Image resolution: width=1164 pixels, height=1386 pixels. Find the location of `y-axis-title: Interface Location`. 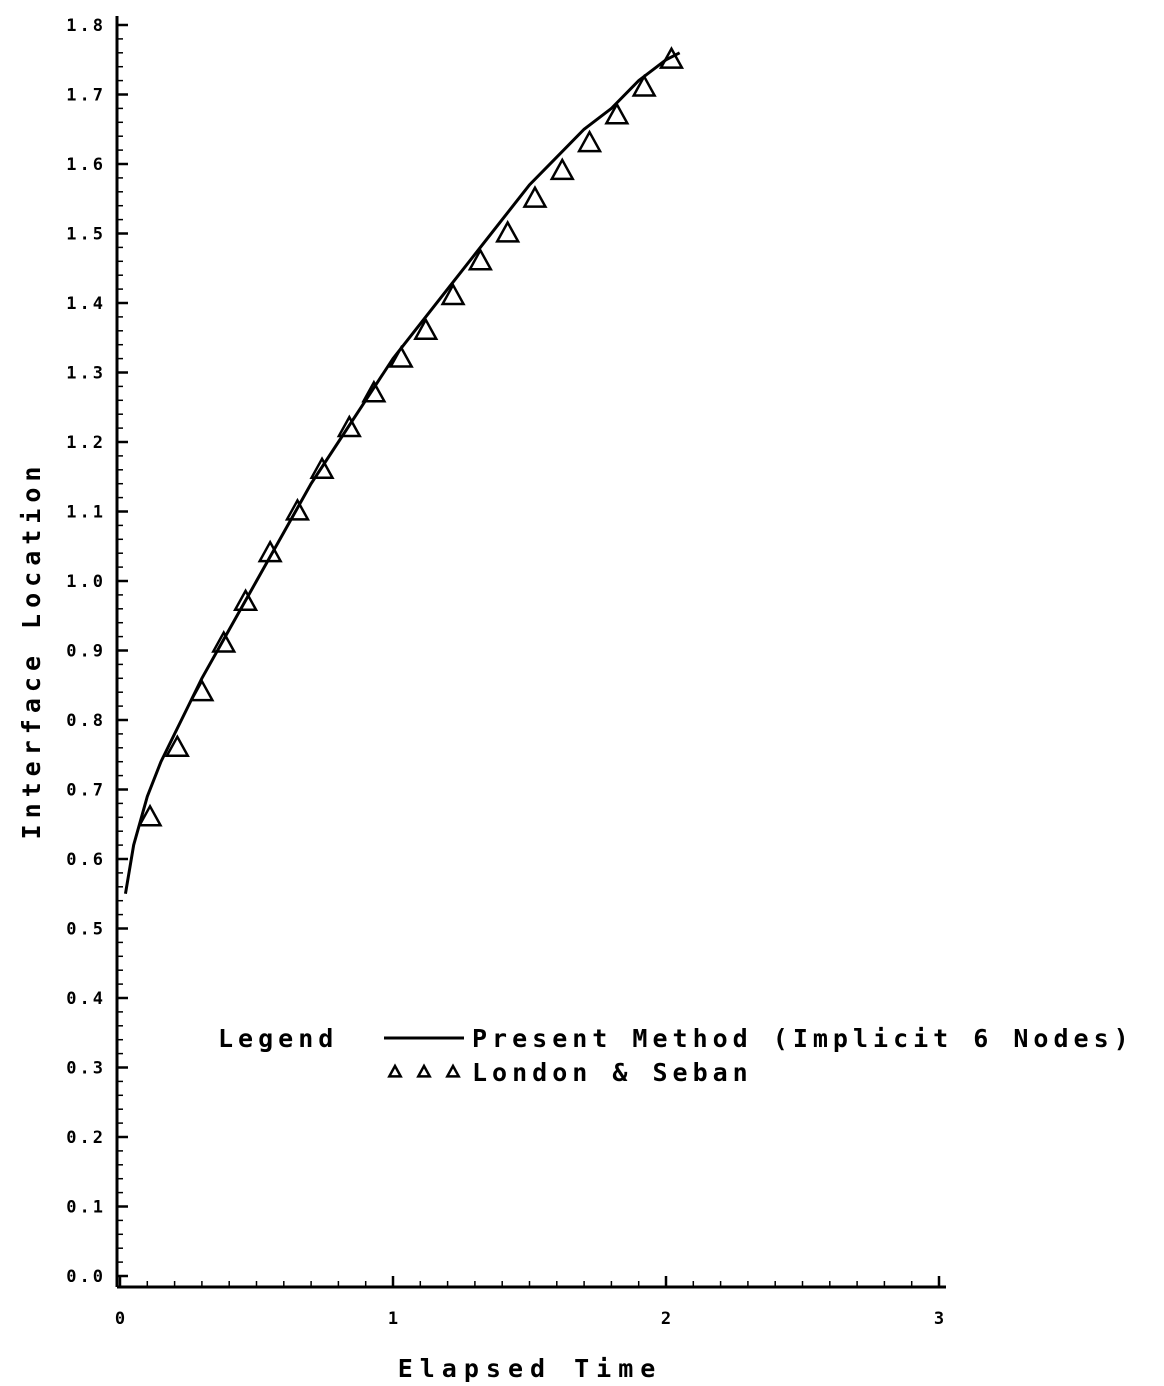

y-axis-title: Interface Location is located at coordinates (31, 650).